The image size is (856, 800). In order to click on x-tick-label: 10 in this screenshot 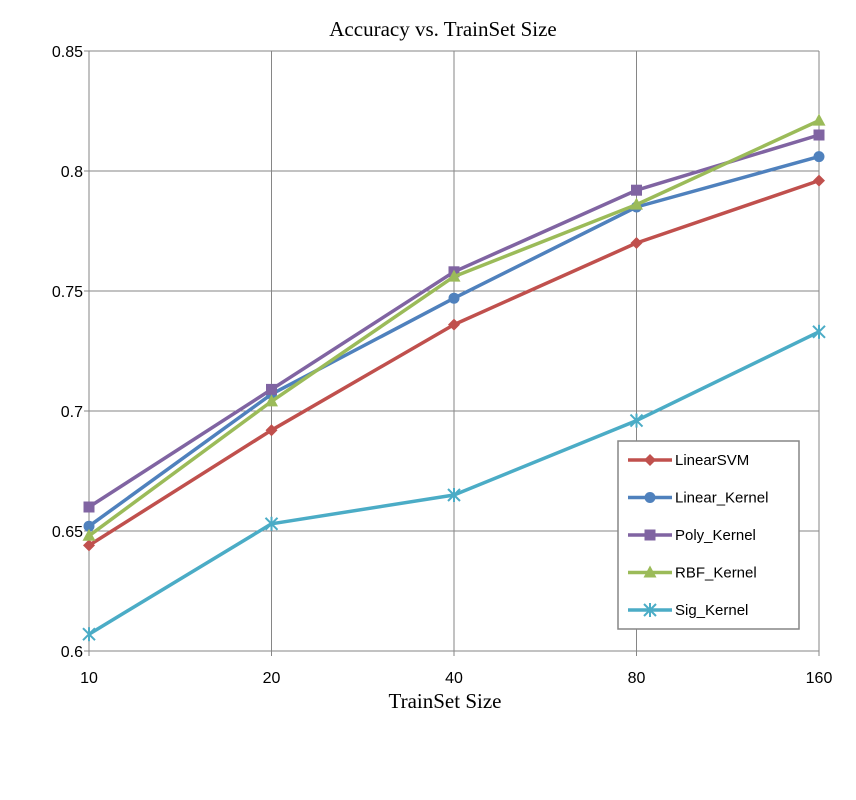, I will do `click(89, 678)`.